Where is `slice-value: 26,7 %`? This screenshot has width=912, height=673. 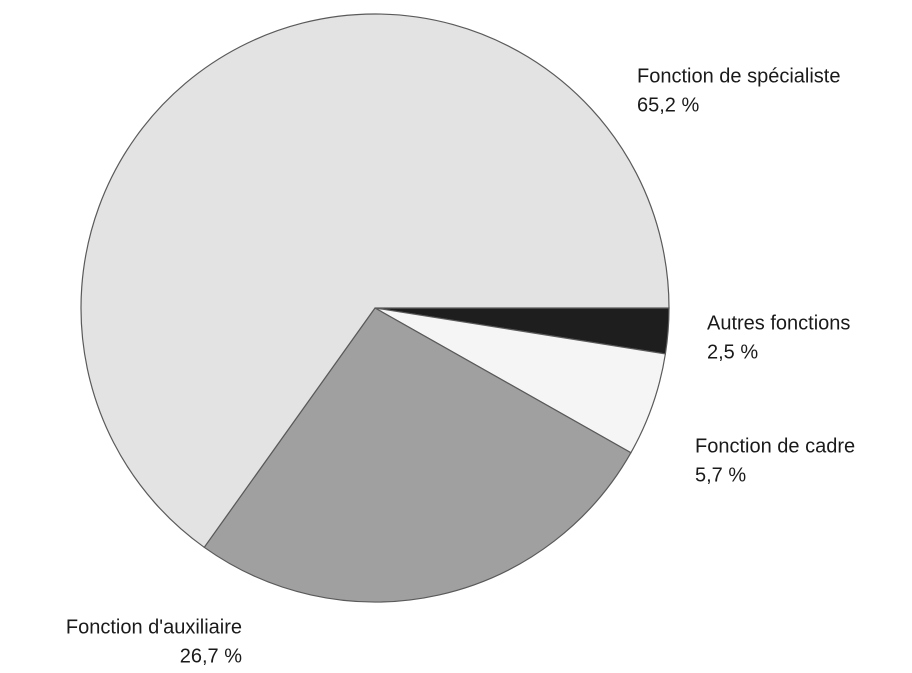
slice-value: 26,7 % is located at coordinates (211, 656).